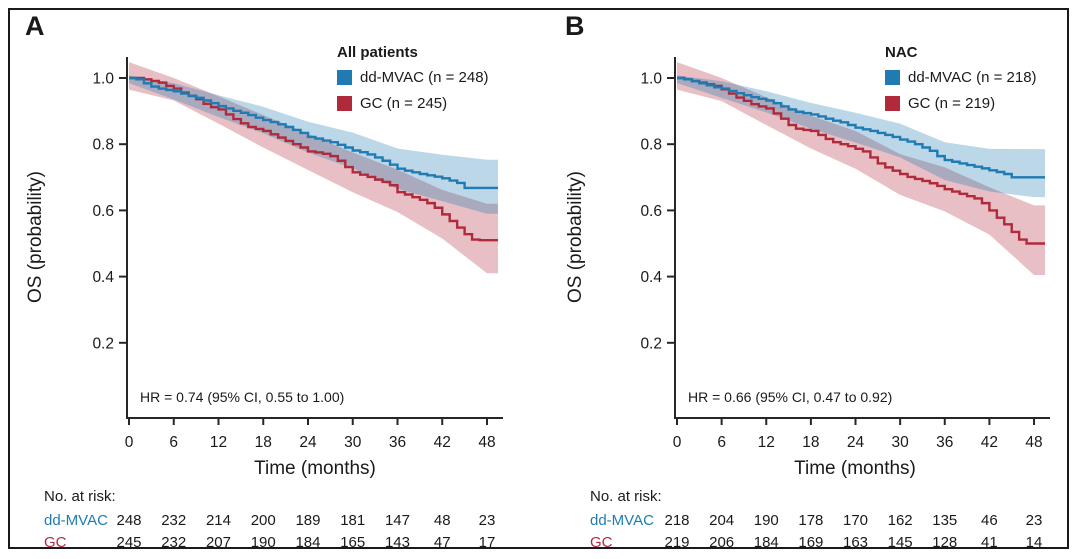 The width and height of the screenshot is (1080, 559). I want to click on risk-count: 206, so click(722, 542).